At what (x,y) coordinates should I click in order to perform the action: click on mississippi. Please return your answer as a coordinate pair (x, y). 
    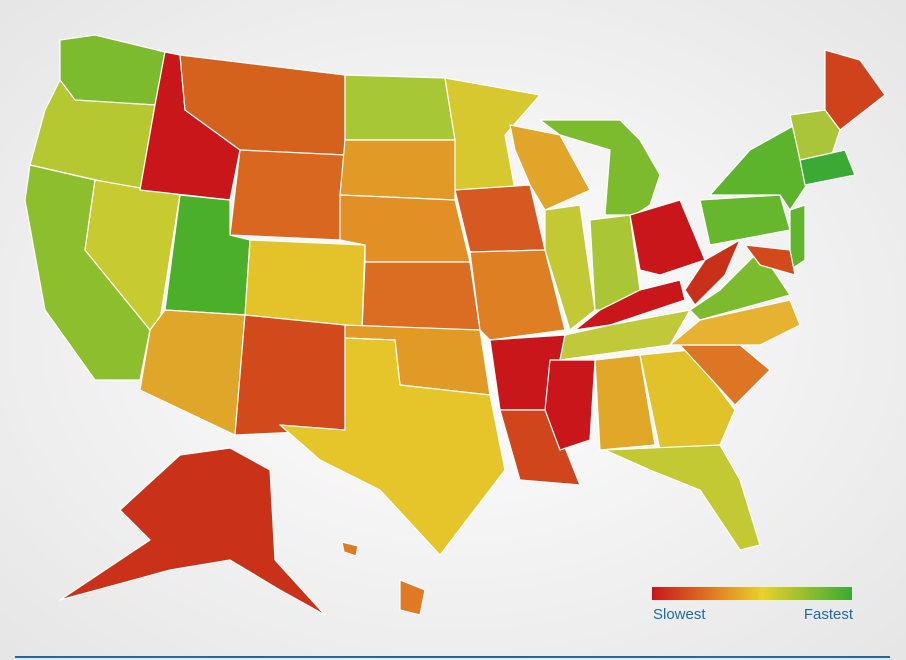
    Looking at the image, I should click on (570, 405).